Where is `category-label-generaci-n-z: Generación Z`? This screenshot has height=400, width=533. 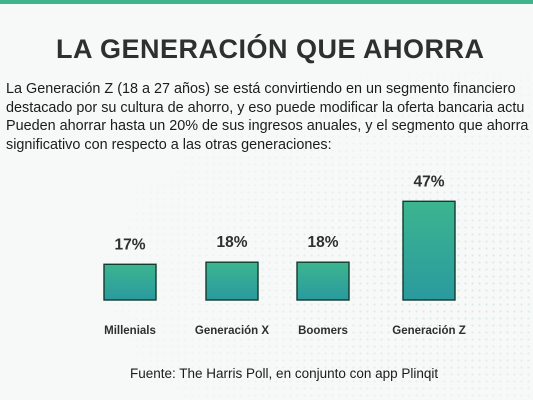
category-label-generaci-n-z: Generación Z is located at coordinates (429, 331).